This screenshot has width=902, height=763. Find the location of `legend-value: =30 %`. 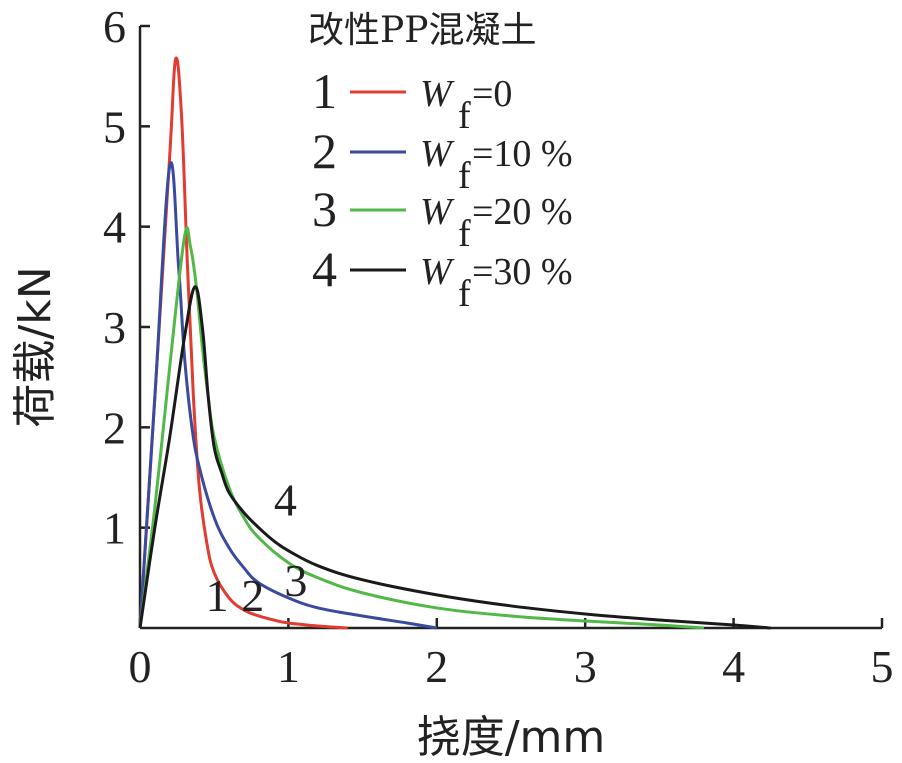

legend-value: =30 % is located at coordinates (522, 272).